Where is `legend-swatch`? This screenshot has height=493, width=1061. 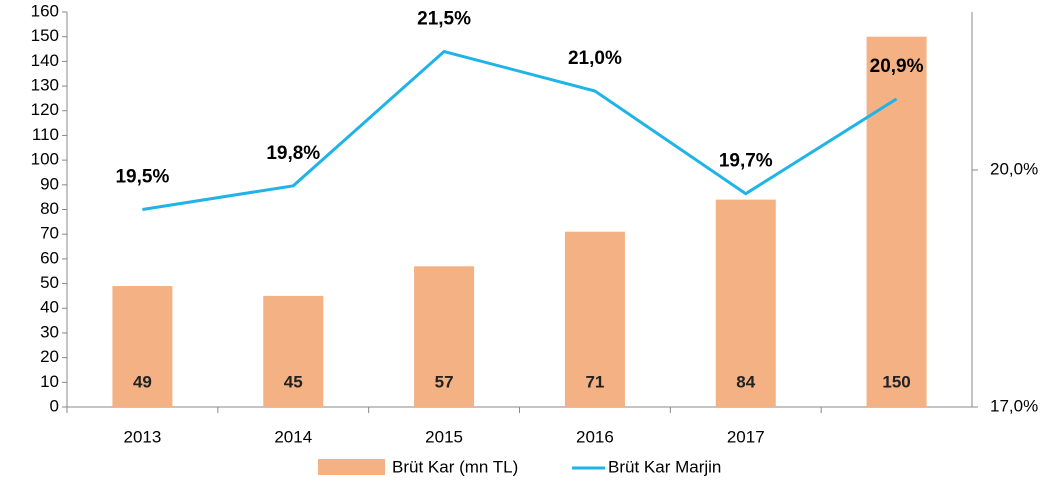 legend-swatch is located at coordinates (351, 467).